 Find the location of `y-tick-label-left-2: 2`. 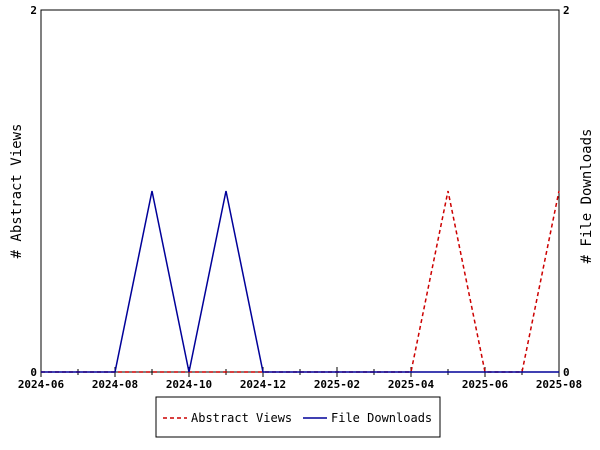

y-tick-label-left-2: 2 is located at coordinates (33, 10).